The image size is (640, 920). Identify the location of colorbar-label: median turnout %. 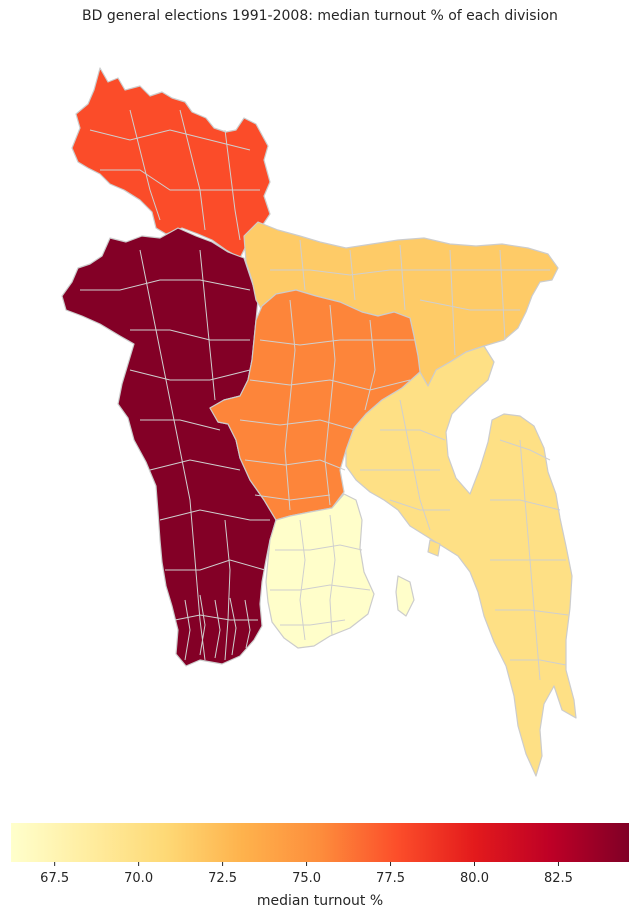
(320, 901).